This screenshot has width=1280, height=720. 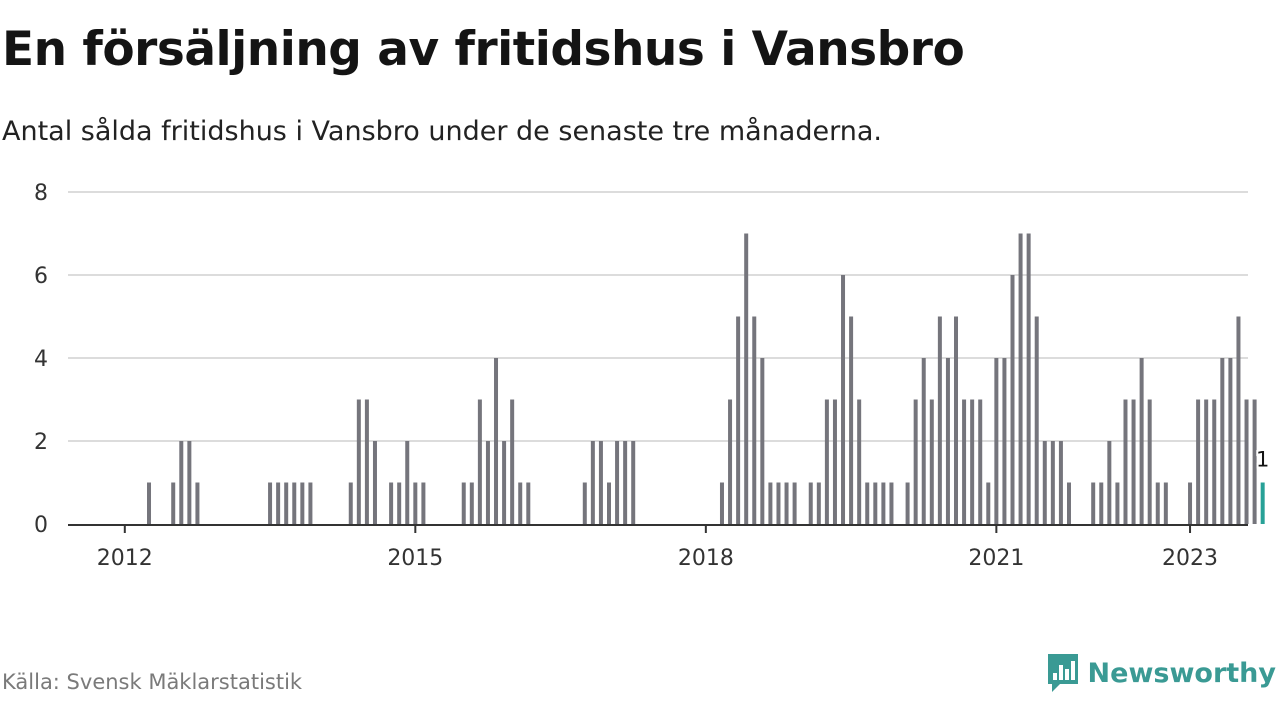 I want to click on newsworthy-logo-icon, so click(x=1062, y=673).